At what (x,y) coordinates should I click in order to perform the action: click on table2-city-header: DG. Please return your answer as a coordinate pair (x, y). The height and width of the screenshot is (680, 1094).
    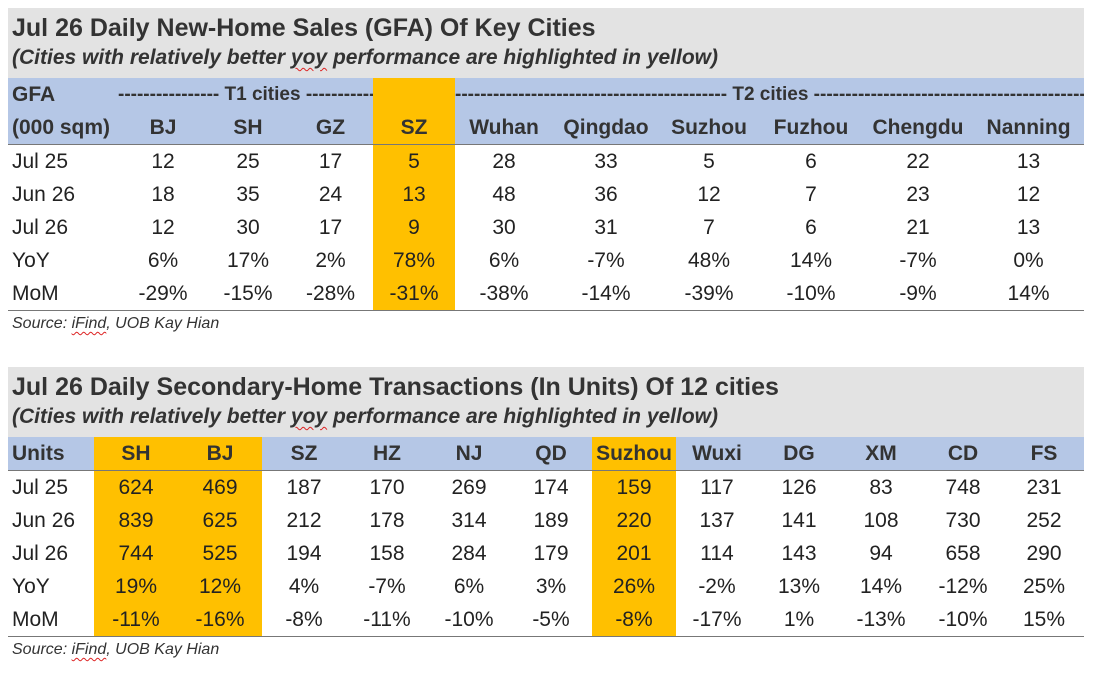
    Looking at the image, I should click on (799, 453).